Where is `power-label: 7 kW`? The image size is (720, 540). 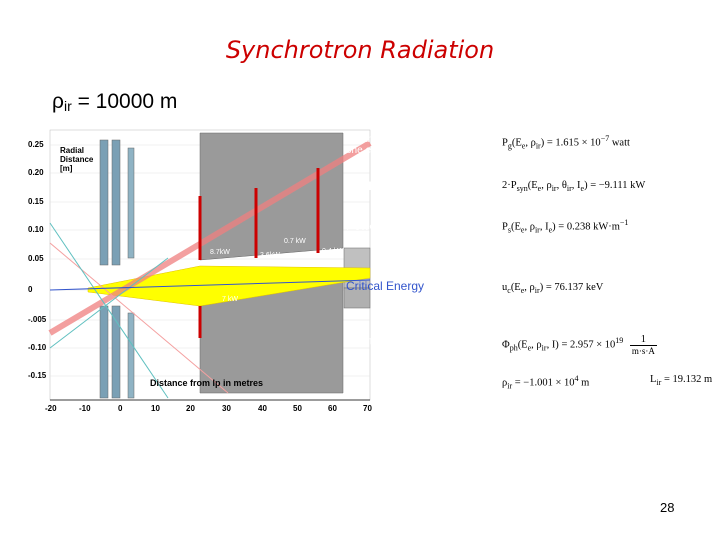 power-label: 7 kW is located at coordinates (230, 299).